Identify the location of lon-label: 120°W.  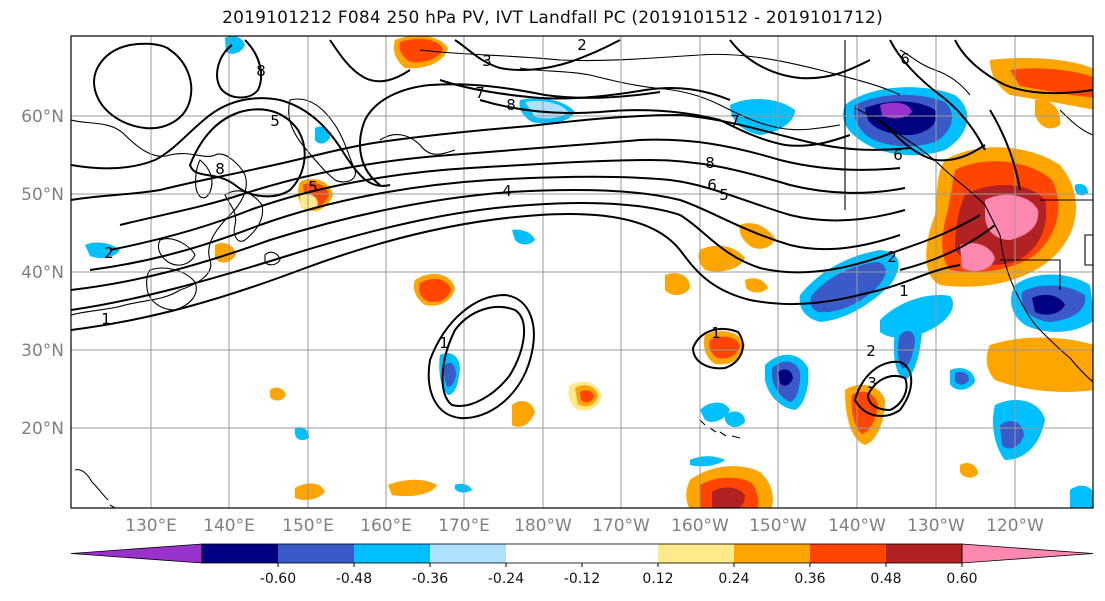
(1015, 526).